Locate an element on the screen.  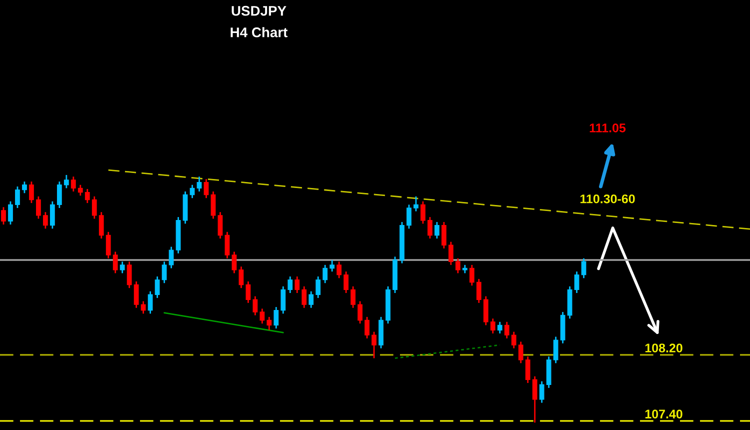
text: 111.05 is located at coordinates (608, 128).